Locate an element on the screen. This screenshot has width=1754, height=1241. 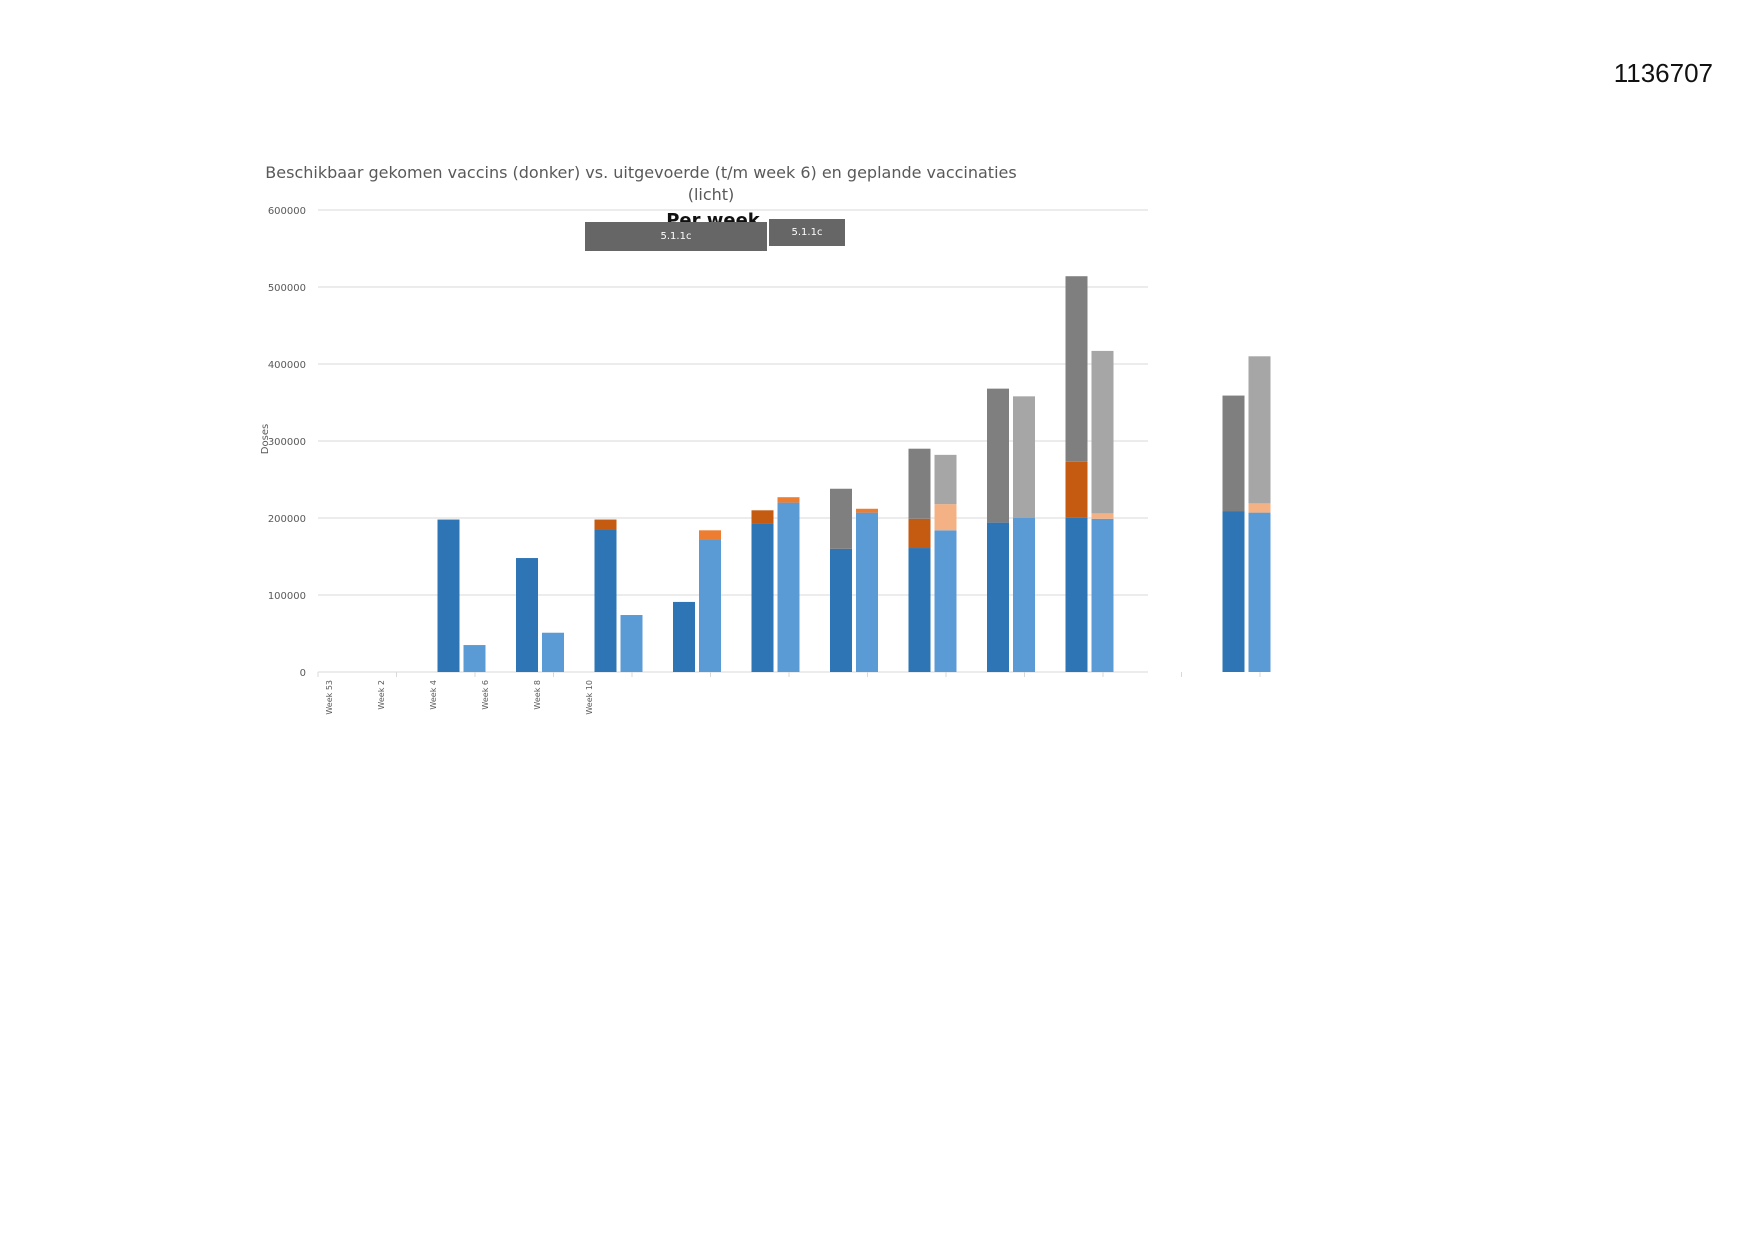
y-axis-label: Doses is located at coordinates (265, 439).